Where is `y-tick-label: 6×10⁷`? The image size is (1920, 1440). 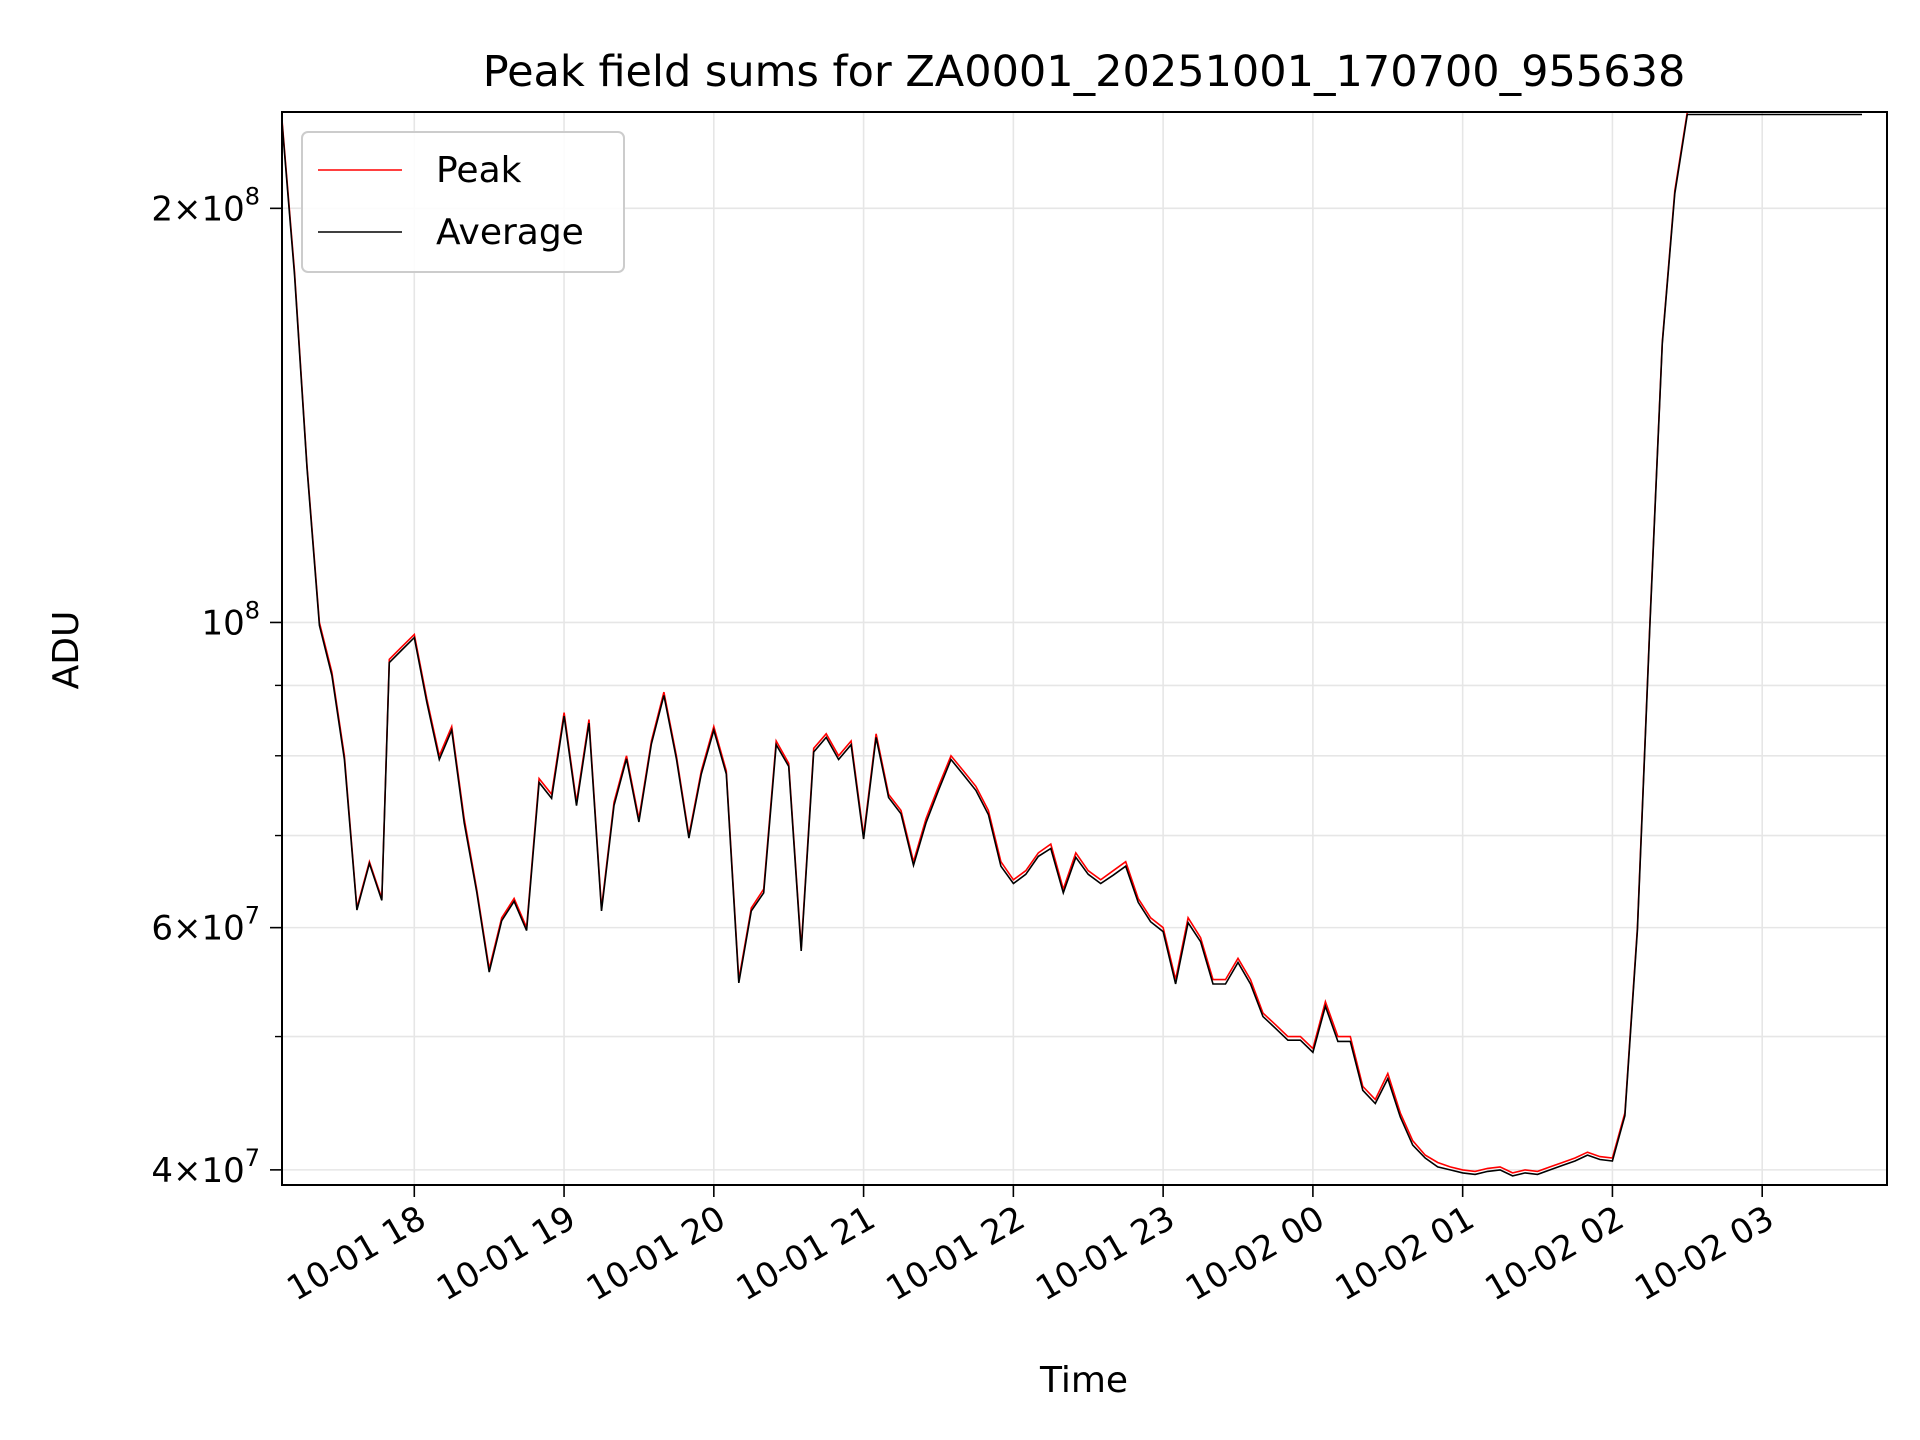
y-tick-label: 6×10⁷ is located at coordinates (205, 925).